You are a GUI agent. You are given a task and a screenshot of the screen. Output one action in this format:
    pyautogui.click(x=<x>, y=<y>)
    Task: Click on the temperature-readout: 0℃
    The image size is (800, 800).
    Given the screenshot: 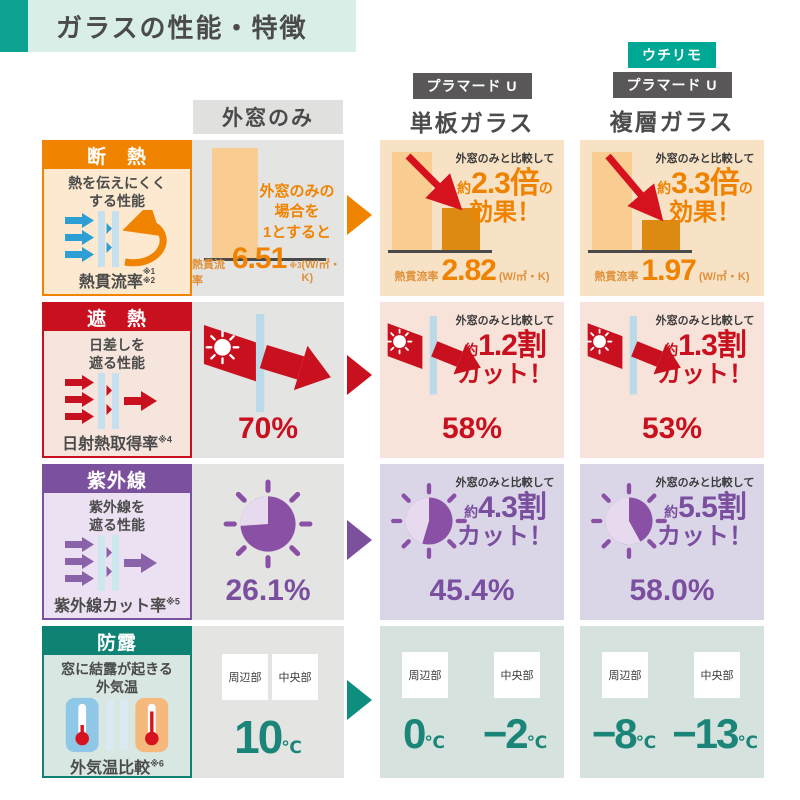 What is the action you would take?
    pyautogui.click(x=424, y=733)
    